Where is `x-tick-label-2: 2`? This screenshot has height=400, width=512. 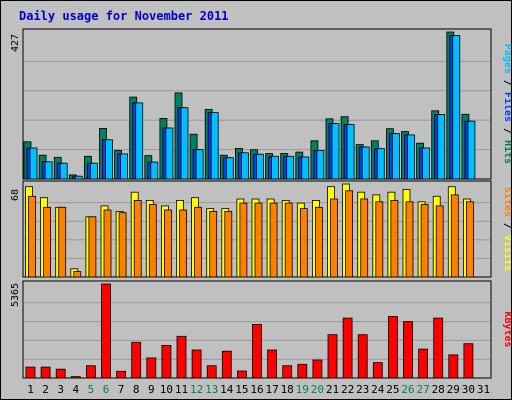
x-tick-label-2: 2 is located at coordinates (45, 389).